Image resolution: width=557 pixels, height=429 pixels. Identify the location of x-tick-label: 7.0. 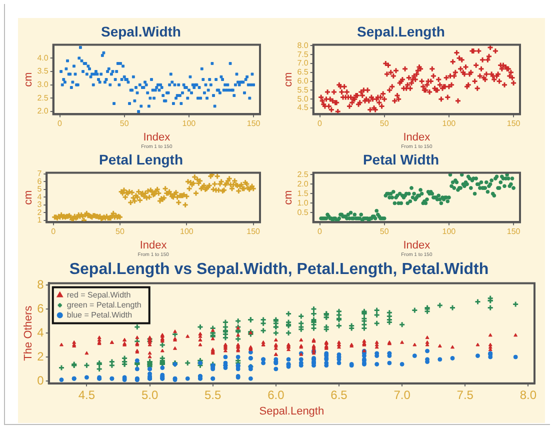
(402, 395).